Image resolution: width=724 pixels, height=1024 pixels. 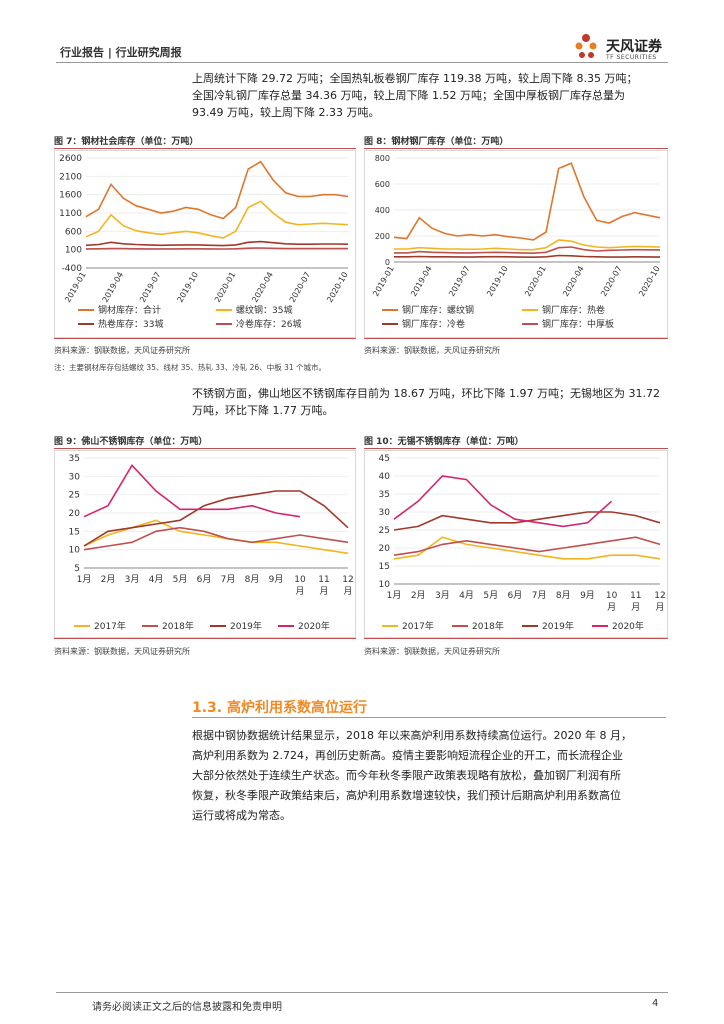 I want to click on y-tick-label: 5, so click(x=77, y=569).